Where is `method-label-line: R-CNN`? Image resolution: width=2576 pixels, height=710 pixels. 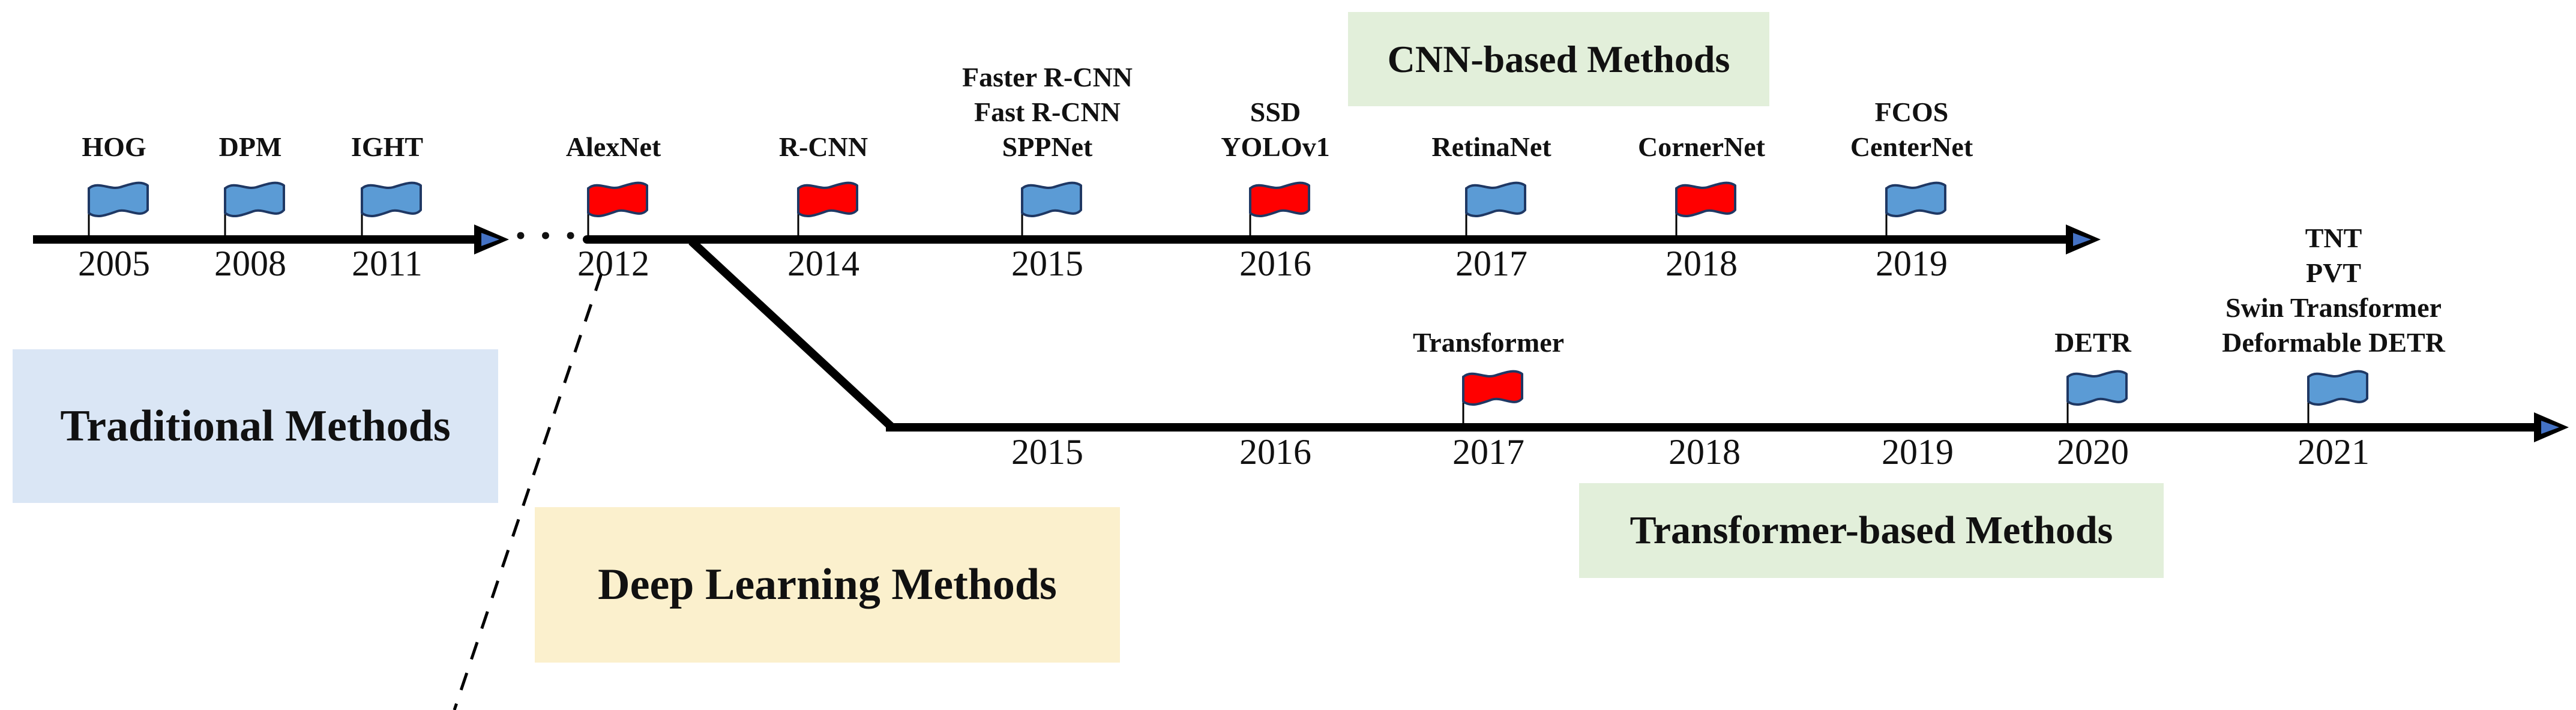
method-label-line: R-CNN is located at coordinates (823, 146).